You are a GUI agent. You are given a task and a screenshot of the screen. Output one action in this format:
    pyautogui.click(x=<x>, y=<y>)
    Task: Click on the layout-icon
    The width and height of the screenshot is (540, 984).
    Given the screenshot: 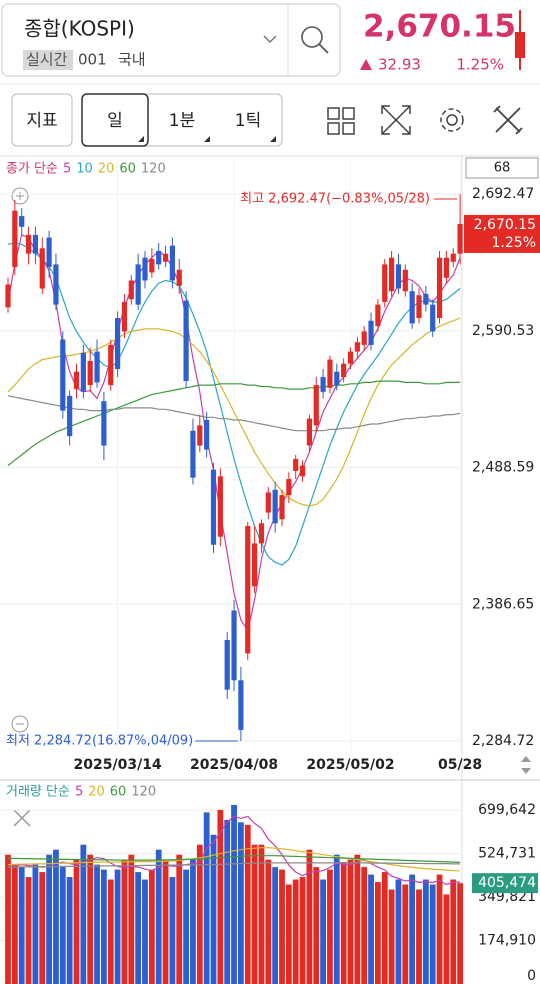 What is the action you would take?
    pyautogui.click(x=341, y=121)
    